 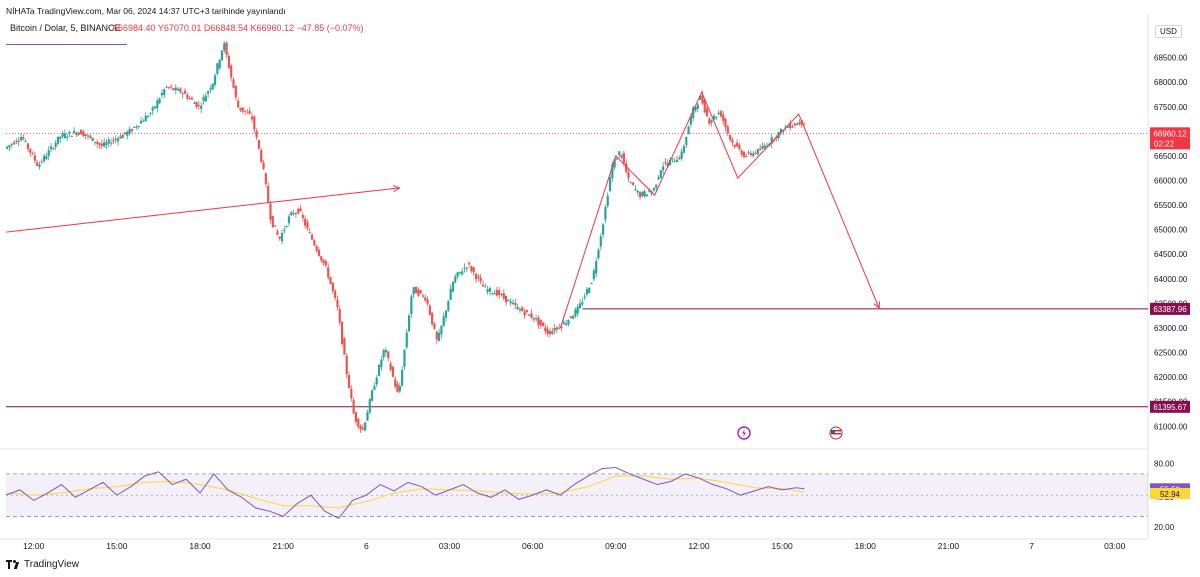 I want to click on zigzag-projection, so click(x=719, y=209).